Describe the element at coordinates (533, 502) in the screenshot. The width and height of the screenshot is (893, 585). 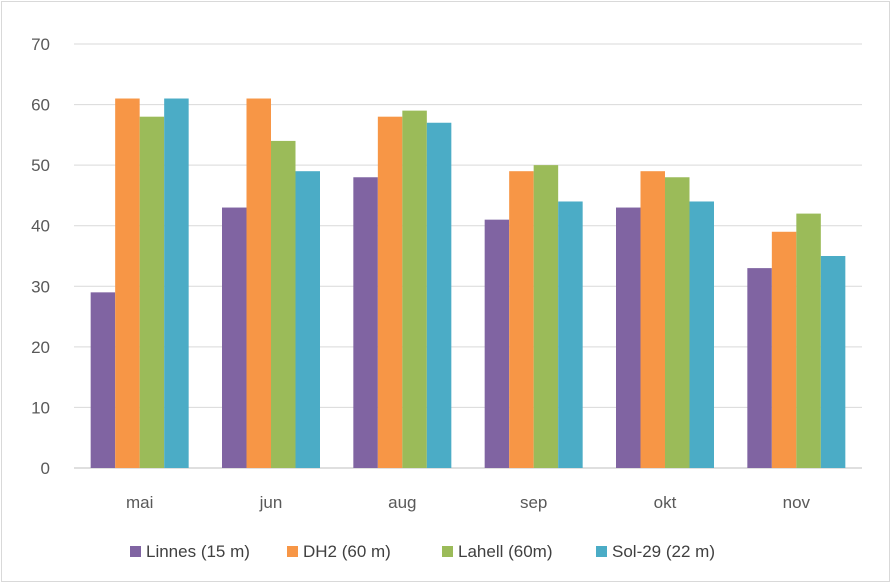
I see `x-tick-label: sep` at that location.